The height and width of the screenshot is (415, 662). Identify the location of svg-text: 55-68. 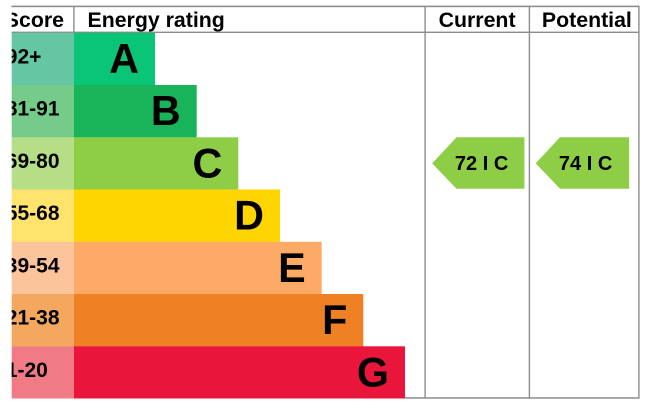
(33, 213).